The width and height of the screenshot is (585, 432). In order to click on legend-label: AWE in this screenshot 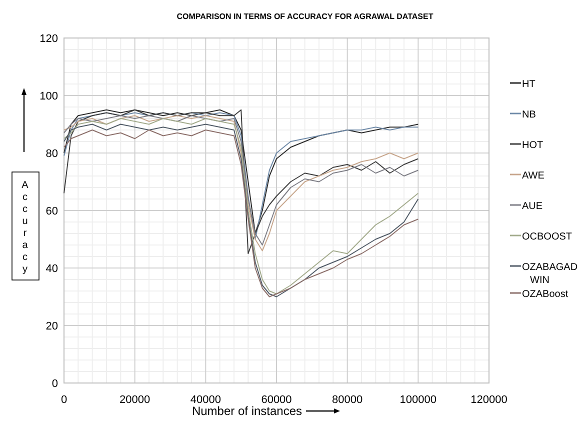, I will do `click(533, 176)`.